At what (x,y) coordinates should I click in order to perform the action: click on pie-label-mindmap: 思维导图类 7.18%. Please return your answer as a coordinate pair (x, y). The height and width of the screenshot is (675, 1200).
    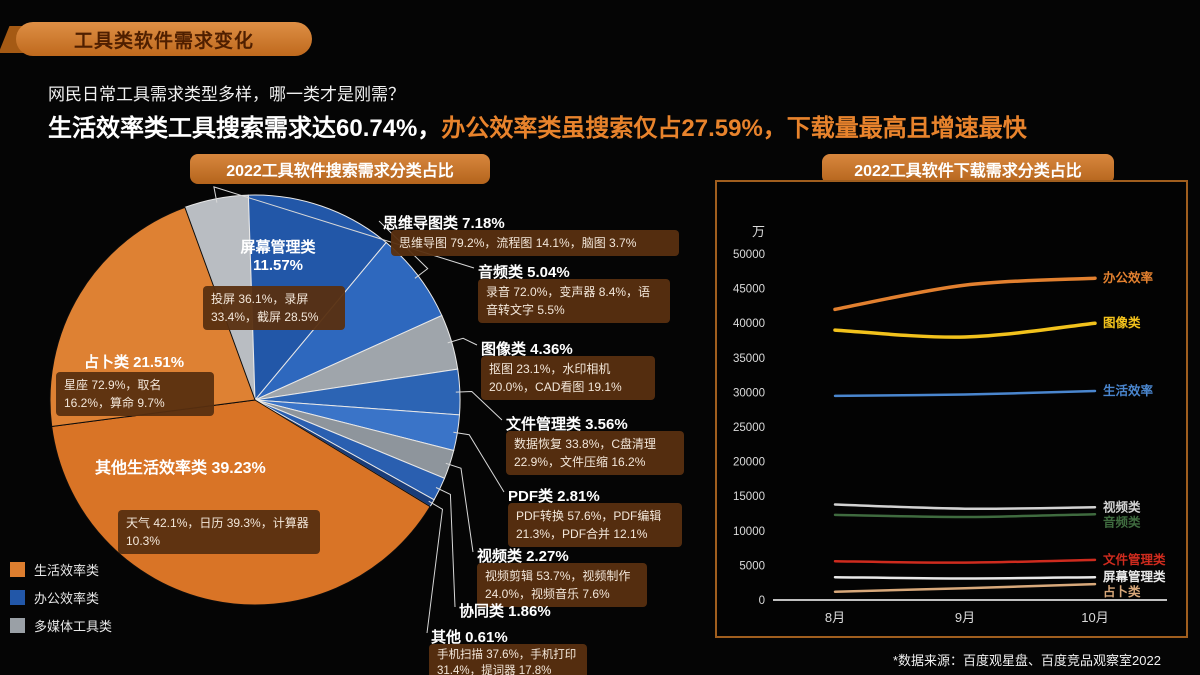
    Looking at the image, I should click on (444, 223).